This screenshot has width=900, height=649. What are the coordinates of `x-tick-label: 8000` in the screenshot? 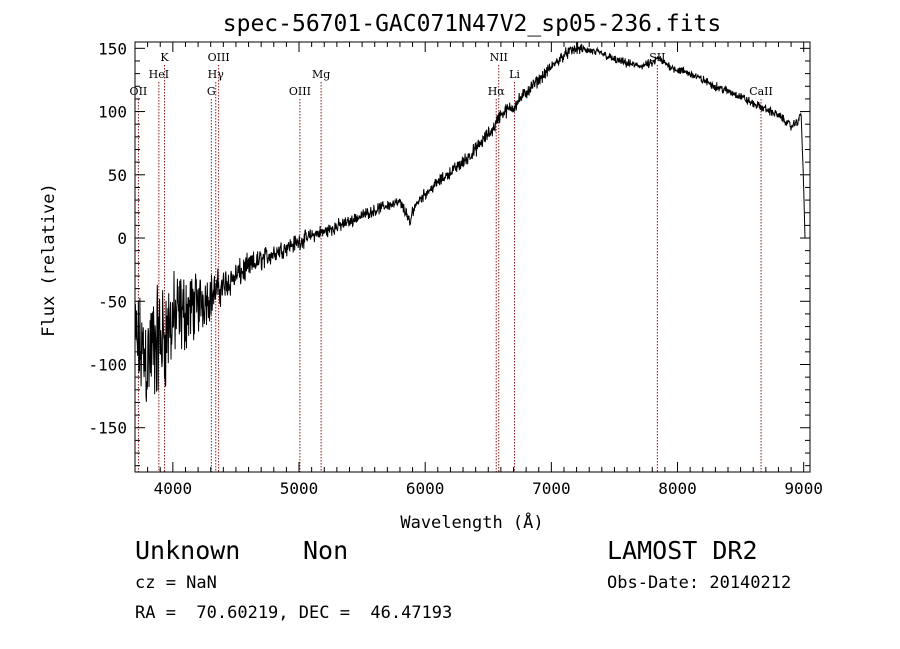 It's located at (677, 488).